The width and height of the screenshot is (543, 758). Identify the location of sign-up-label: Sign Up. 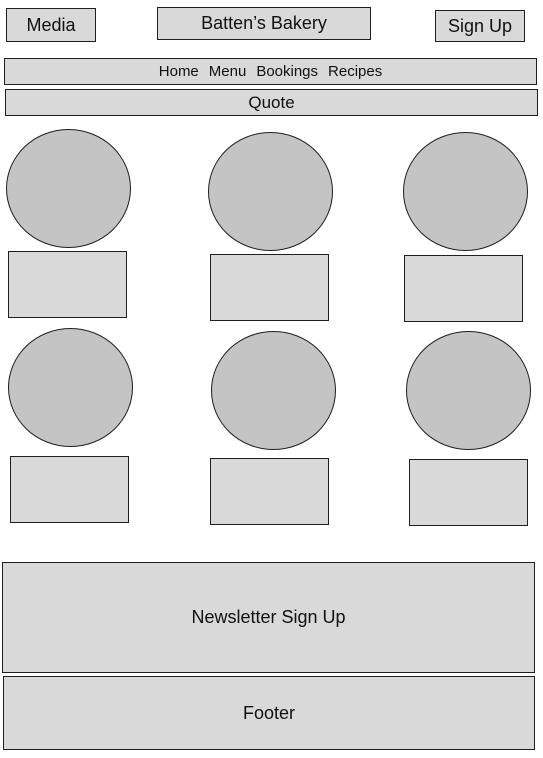
(480, 25).